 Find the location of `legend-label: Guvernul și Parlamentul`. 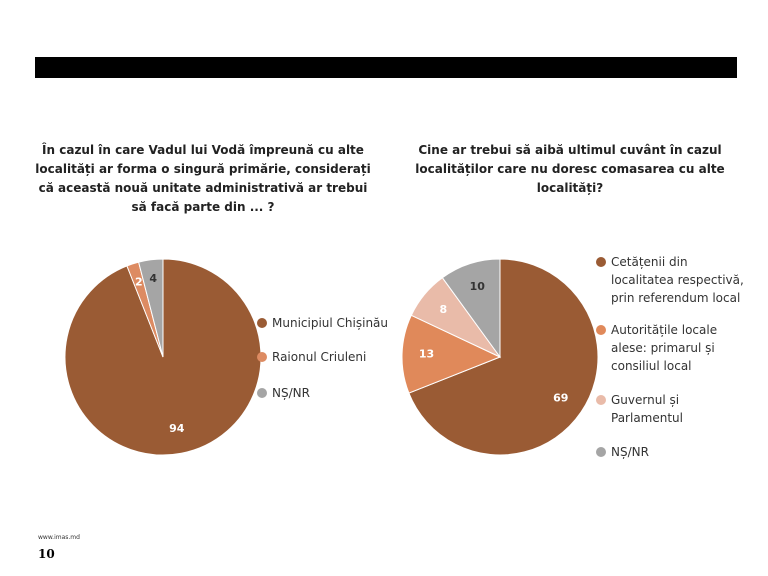

legend-label: Guvernul și Parlamentul is located at coordinates (647, 409).